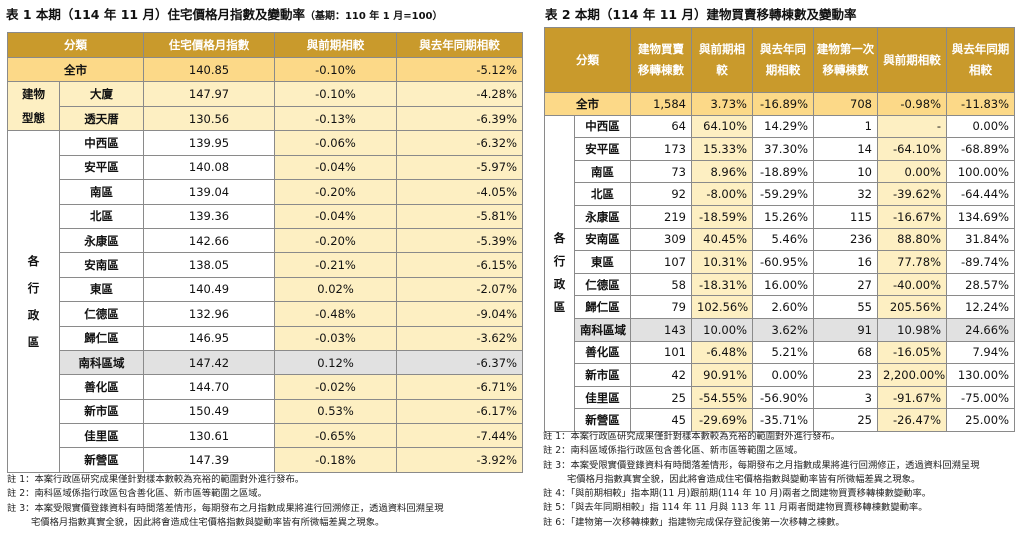 The height and width of the screenshot is (548, 1024). Describe the element at coordinates (661, 126) in the screenshot. I see `transfer-count-cell: 64` at that location.